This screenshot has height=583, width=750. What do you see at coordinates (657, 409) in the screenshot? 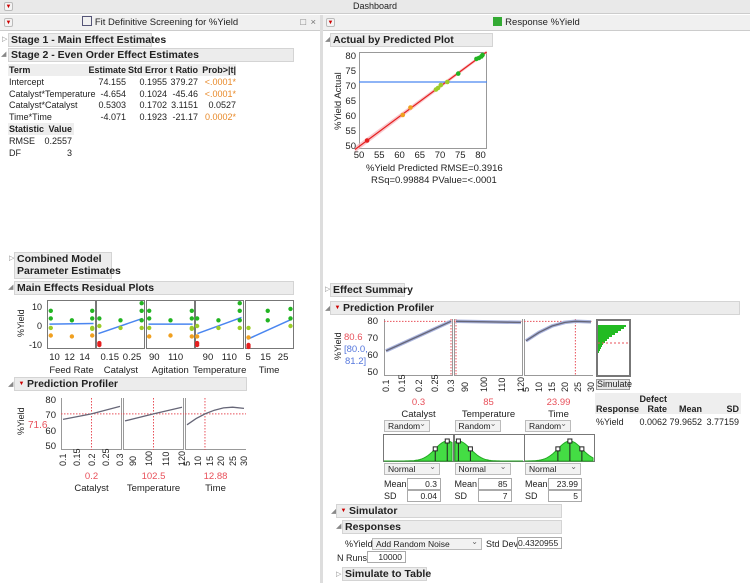
I see `col-defect-bottom: Rate` at bounding box center [657, 409].